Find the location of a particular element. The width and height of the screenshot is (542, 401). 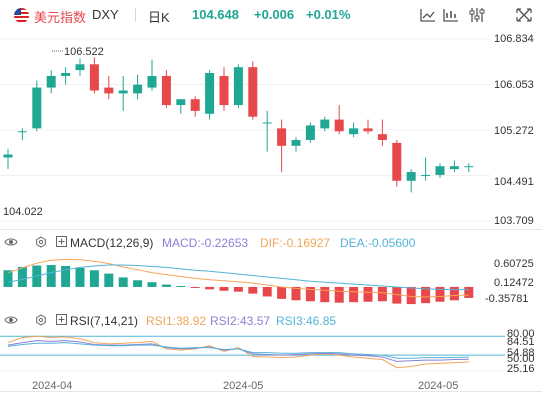

dea-line is located at coordinates (238, 277).